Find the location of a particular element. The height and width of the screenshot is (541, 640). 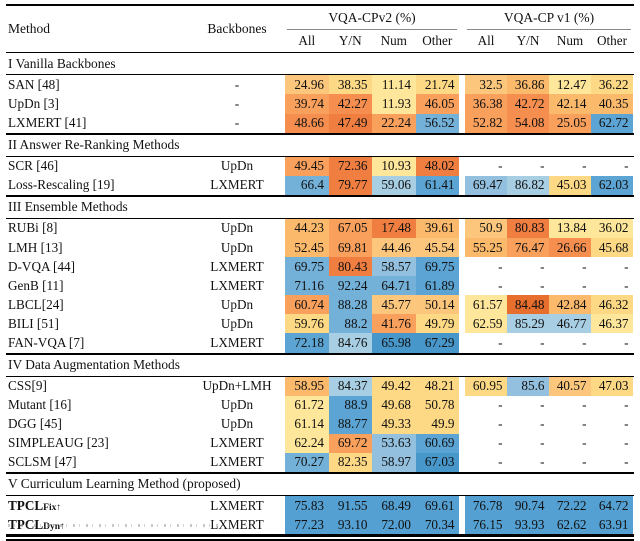

score-cell: 84.76 is located at coordinates (350, 343).